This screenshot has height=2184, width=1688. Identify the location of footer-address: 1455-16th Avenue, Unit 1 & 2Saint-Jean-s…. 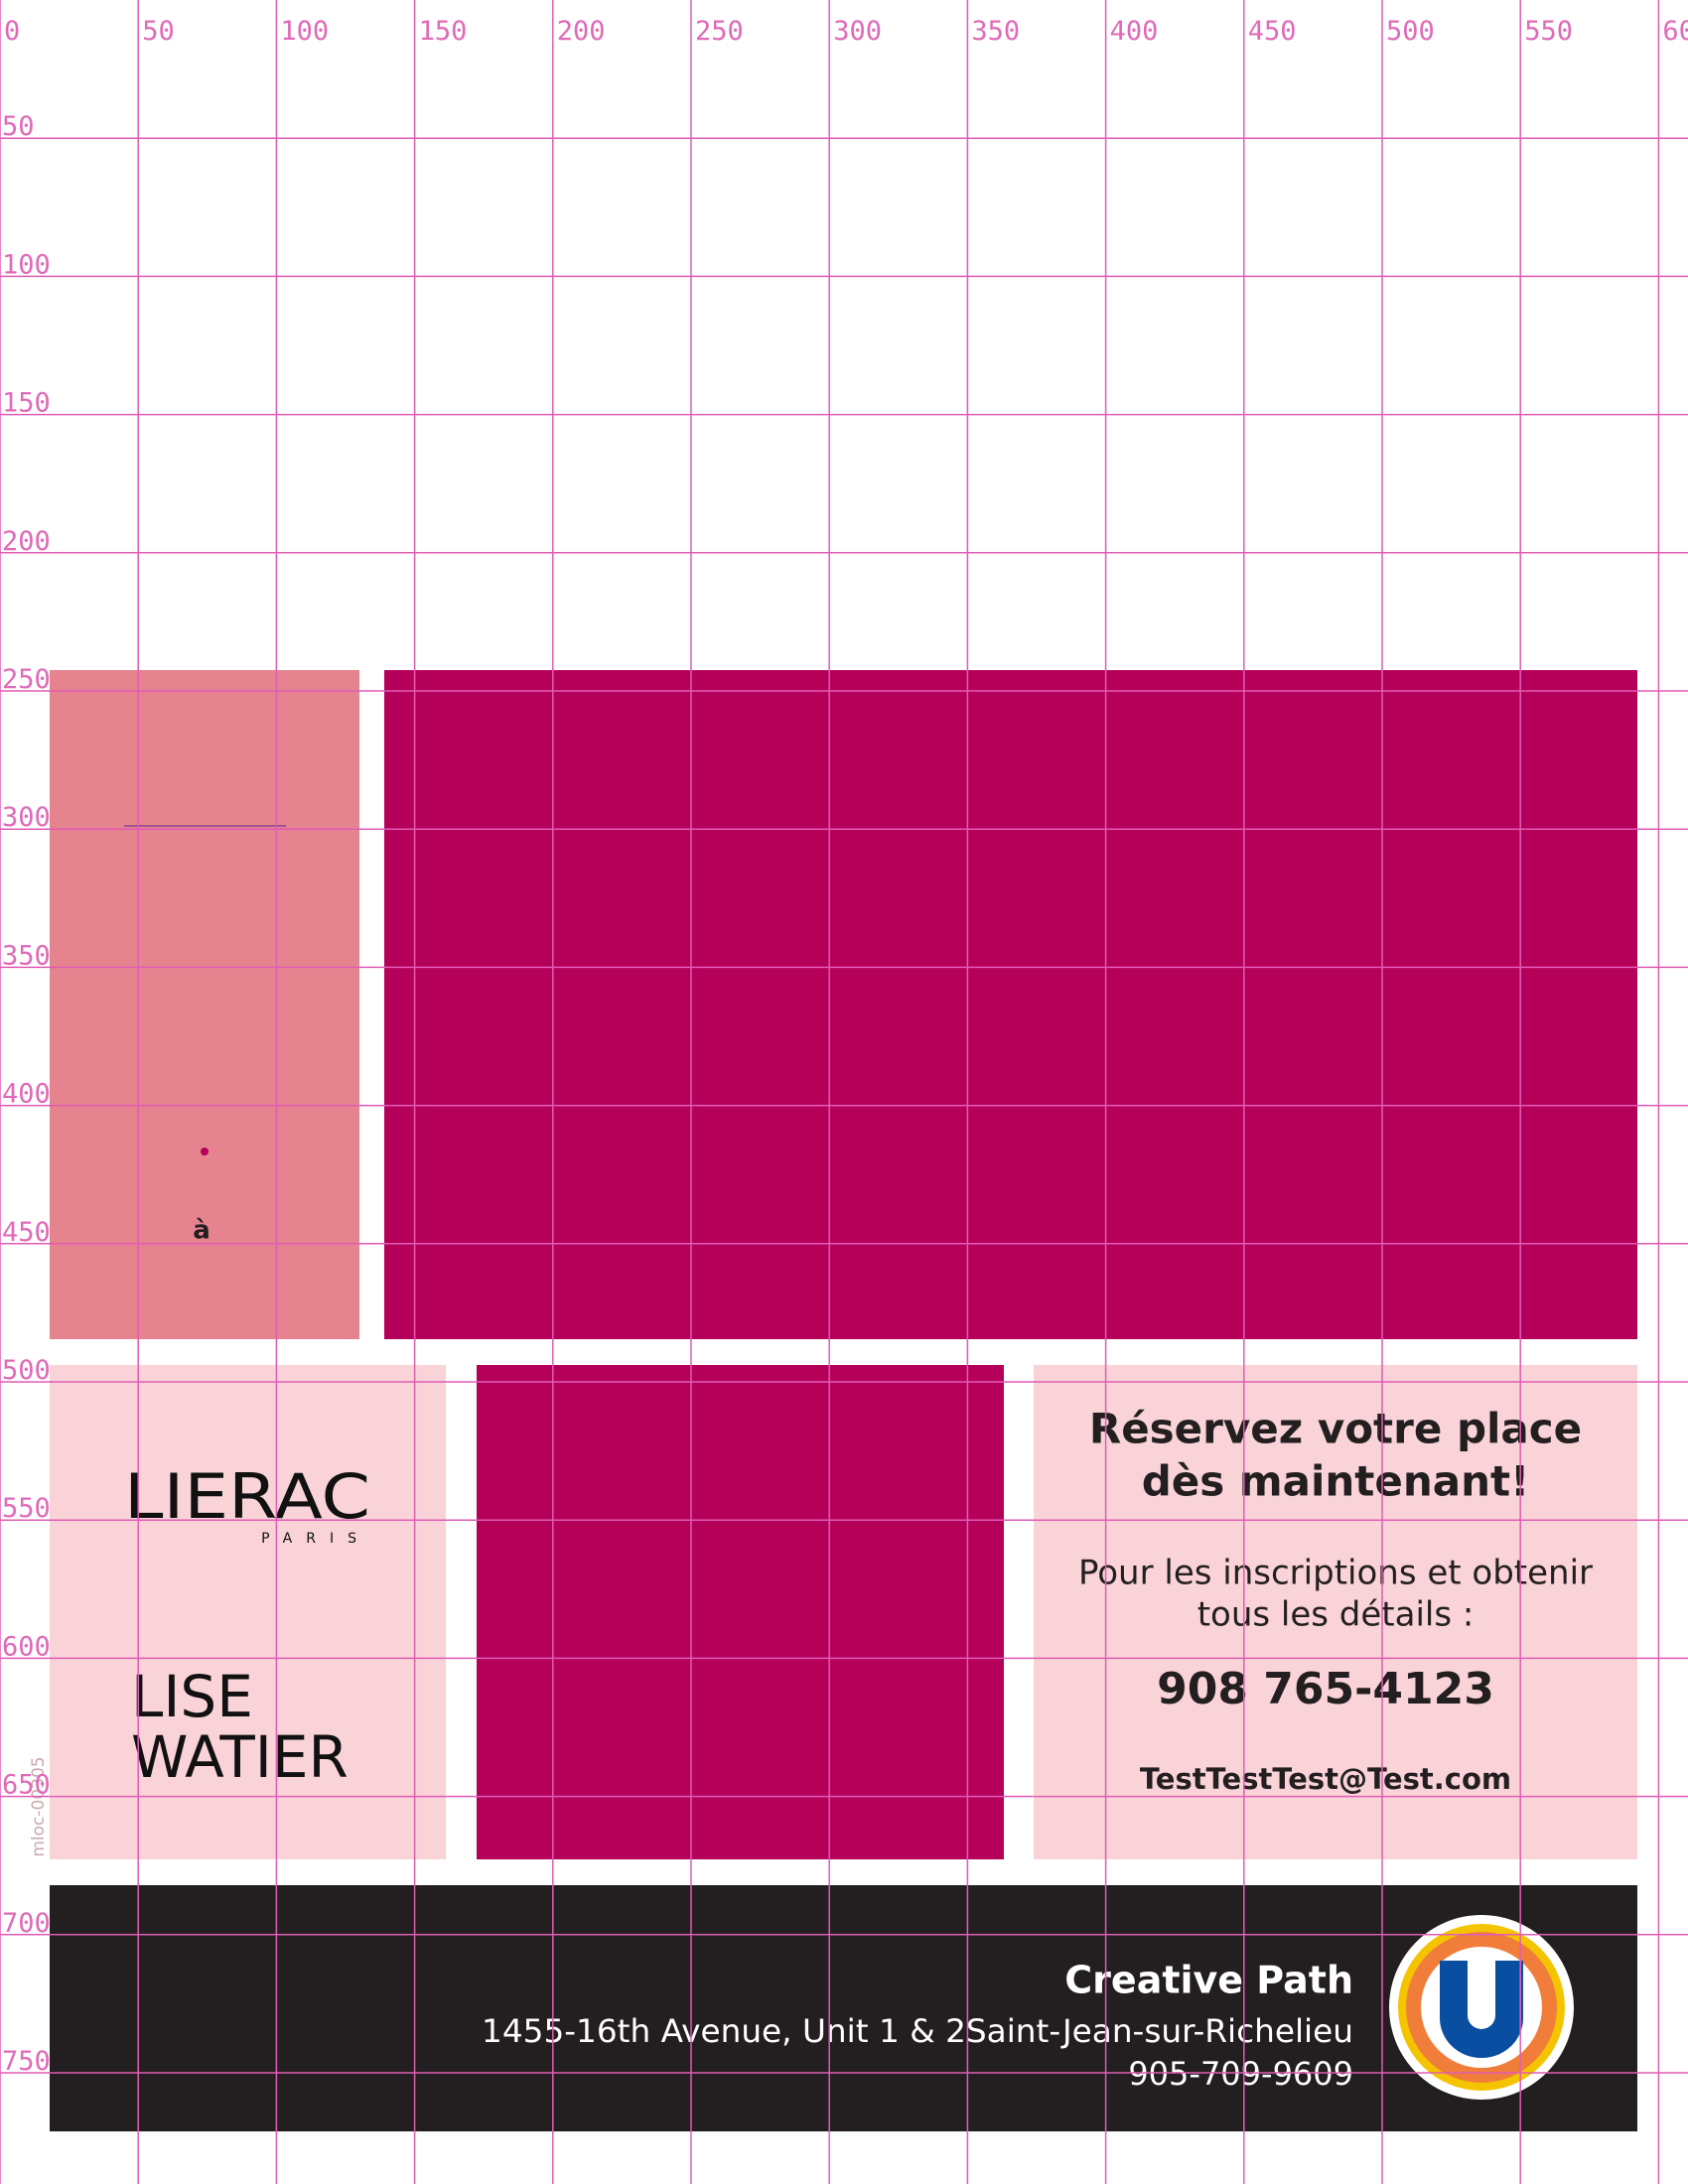
(917, 2031).